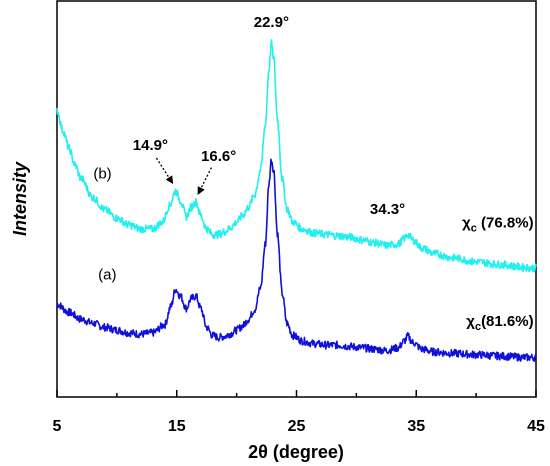  What do you see at coordinates (536, 426) in the screenshot?
I see `x-tick-label: 45` at bounding box center [536, 426].